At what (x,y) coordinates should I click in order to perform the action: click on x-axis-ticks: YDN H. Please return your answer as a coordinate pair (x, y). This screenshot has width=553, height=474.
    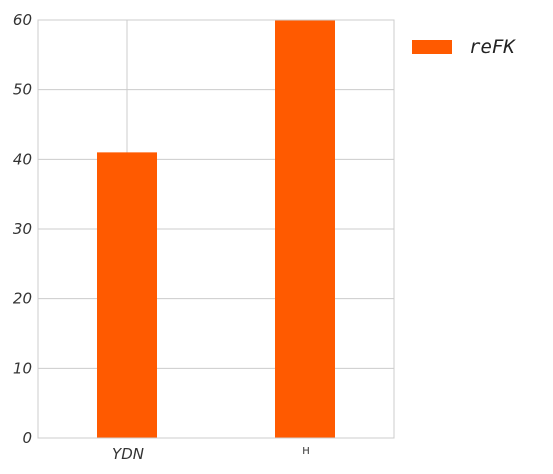
    Looking at the image, I should click on (211, 454).